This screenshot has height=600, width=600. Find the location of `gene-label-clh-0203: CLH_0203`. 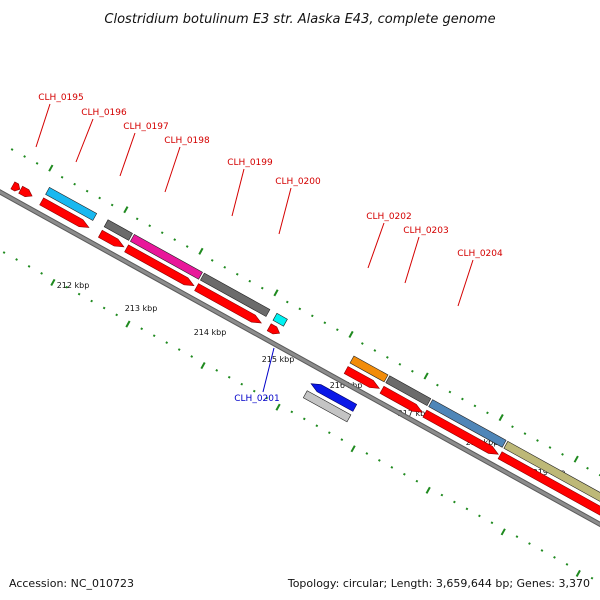

gene-label-clh-0203: CLH_0203 is located at coordinates (425, 231).